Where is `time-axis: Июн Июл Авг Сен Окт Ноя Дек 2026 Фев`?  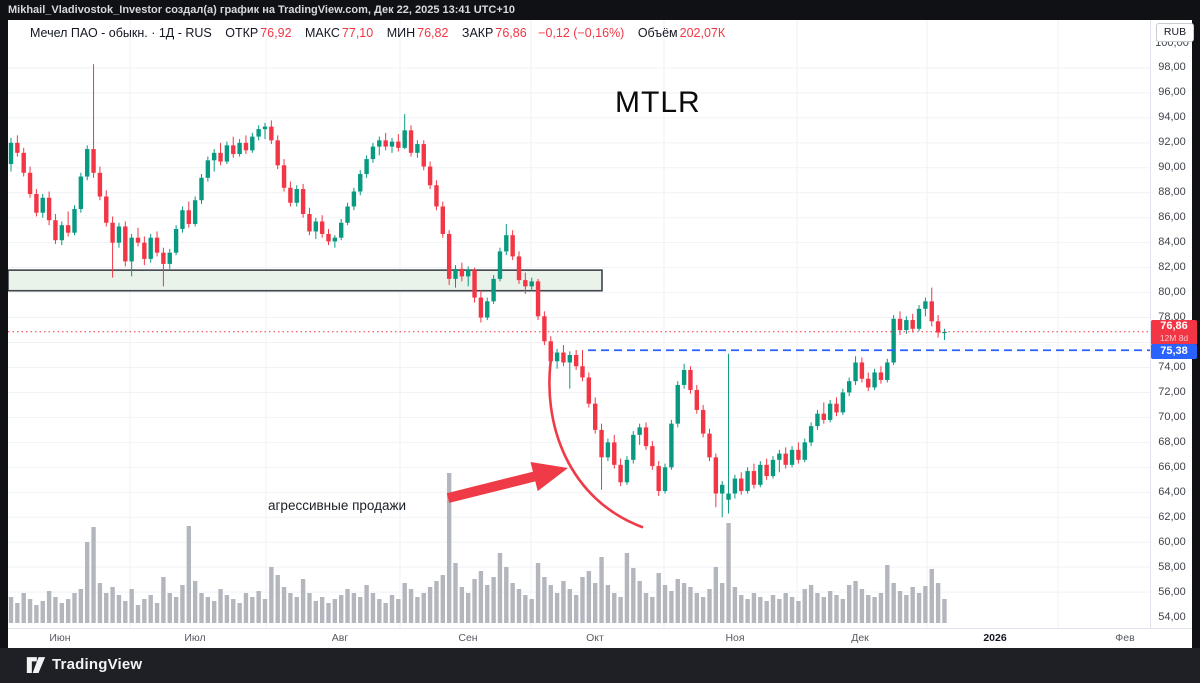 time-axis: Июн Июл Авг Сен Окт Ноя Дек 2026 Фев is located at coordinates (600, 638).